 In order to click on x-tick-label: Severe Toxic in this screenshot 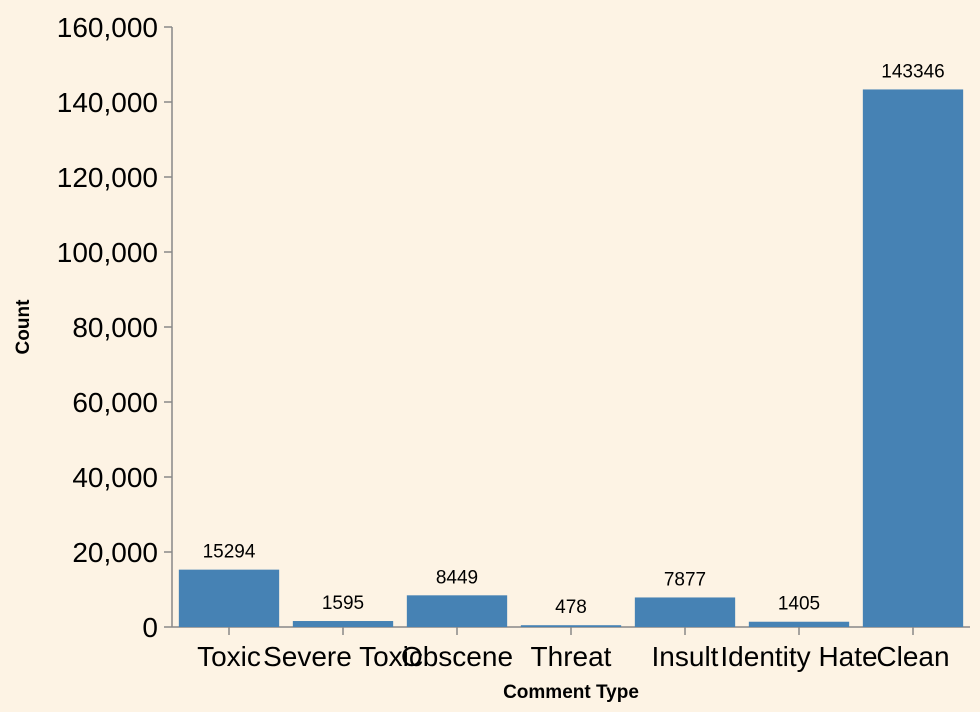, I will do `click(343, 656)`.